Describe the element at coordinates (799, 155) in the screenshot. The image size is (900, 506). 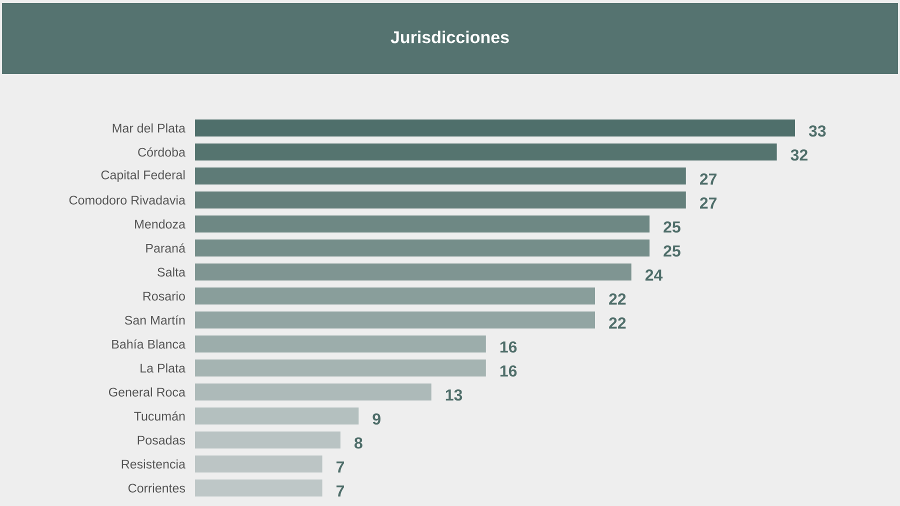
I see `data-label: 32` at that location.